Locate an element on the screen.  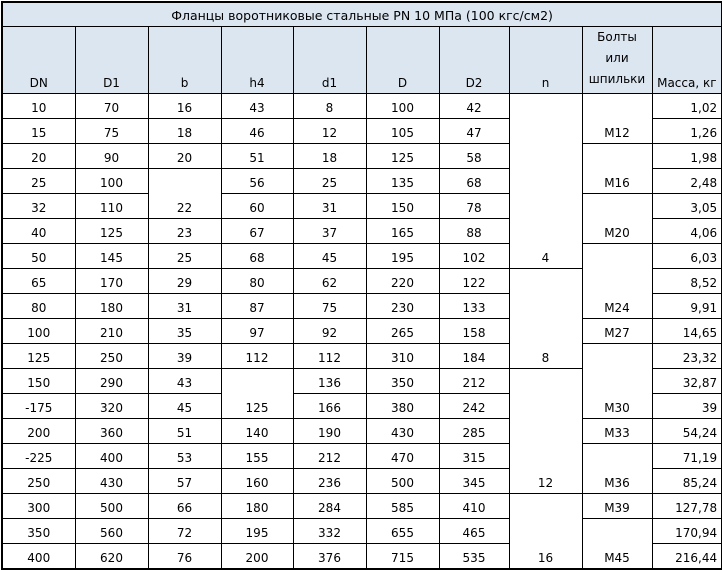
cell-mass: 8,52 is located at coordinates (686, 281).